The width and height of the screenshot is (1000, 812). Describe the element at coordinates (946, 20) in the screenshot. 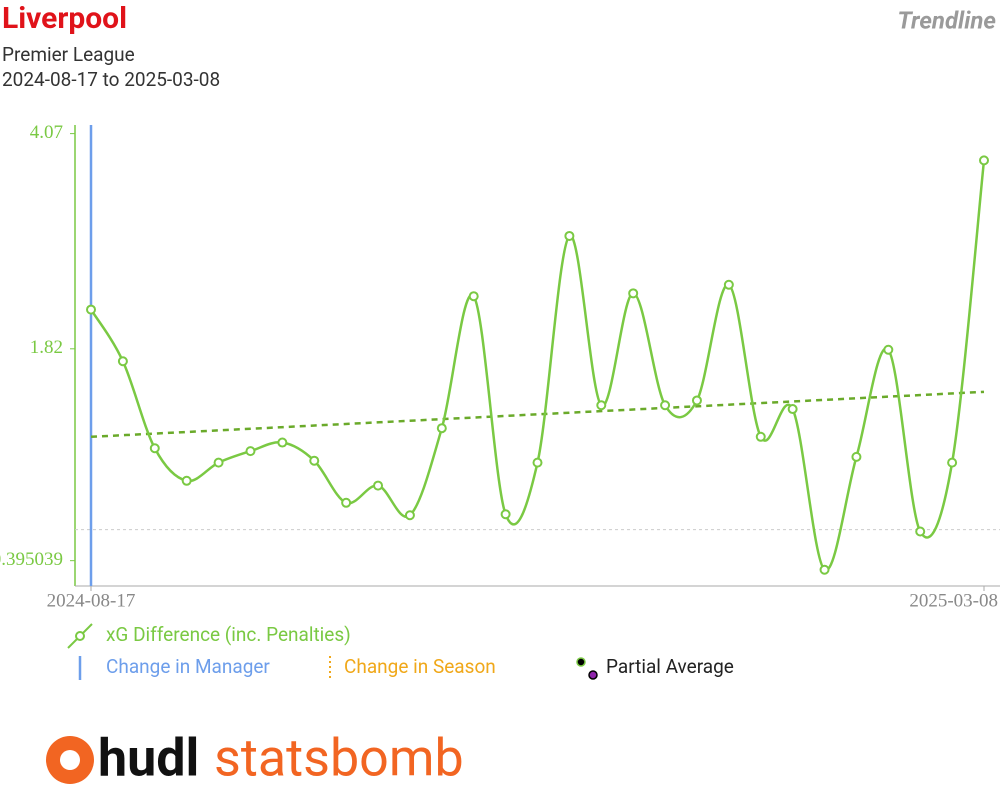

I see `mode-label: Trendline` at that location.